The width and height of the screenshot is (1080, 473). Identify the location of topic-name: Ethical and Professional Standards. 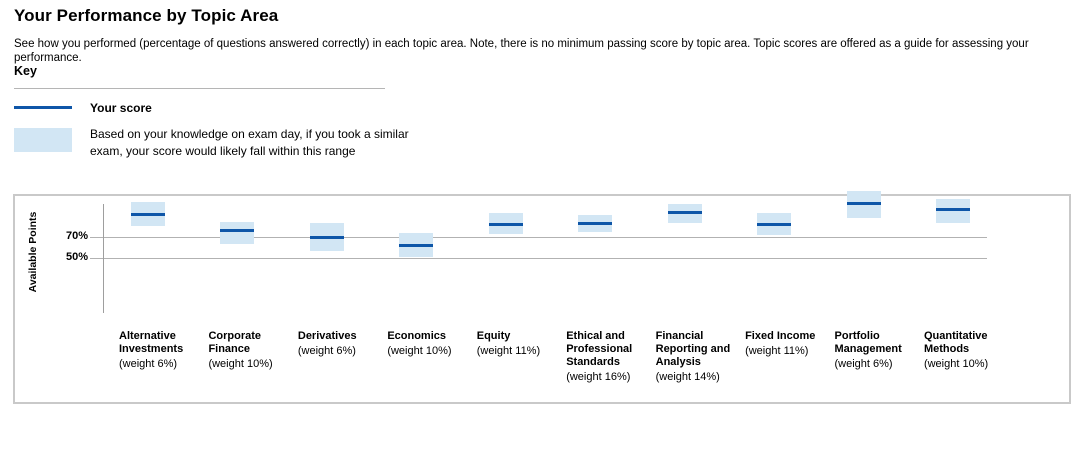
(599, 349).